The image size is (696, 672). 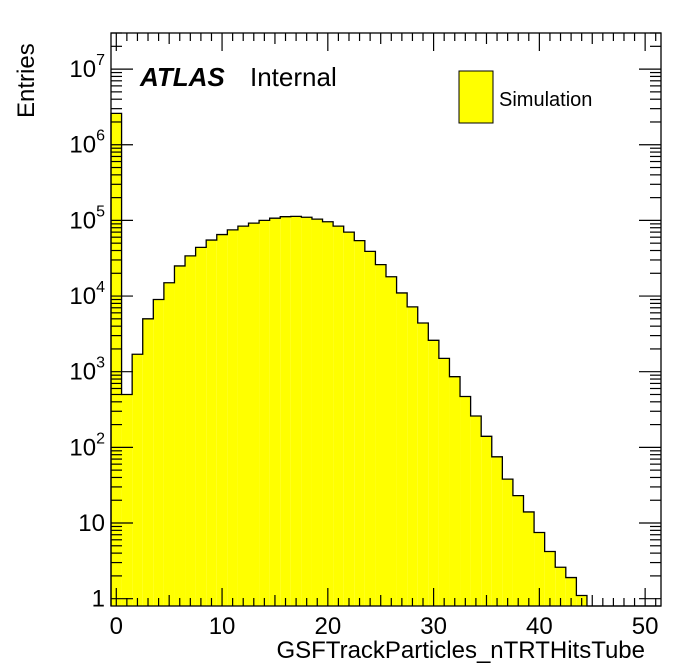 What do you see at coordinates (460, 650) in the screenshot?
I see `x-axis-title: GSFTrackParticles_nTRTHitsTube` at bounding box center [460, 650].